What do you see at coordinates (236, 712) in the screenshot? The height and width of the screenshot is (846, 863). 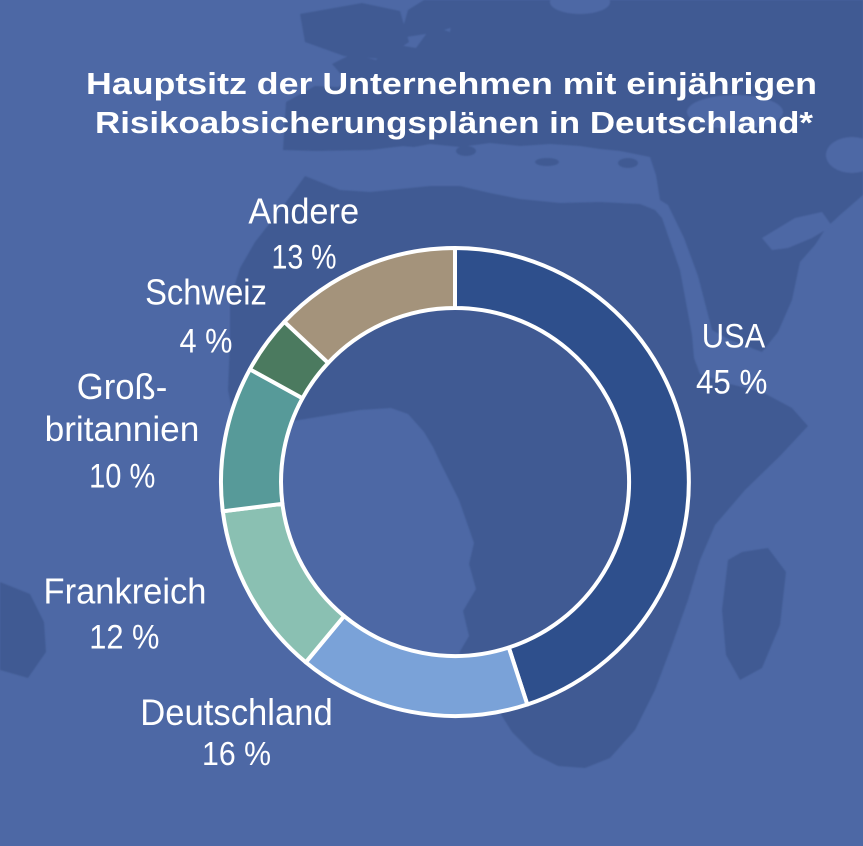 I see `svg-text: Deutschland` at bounding box center [236, 712].